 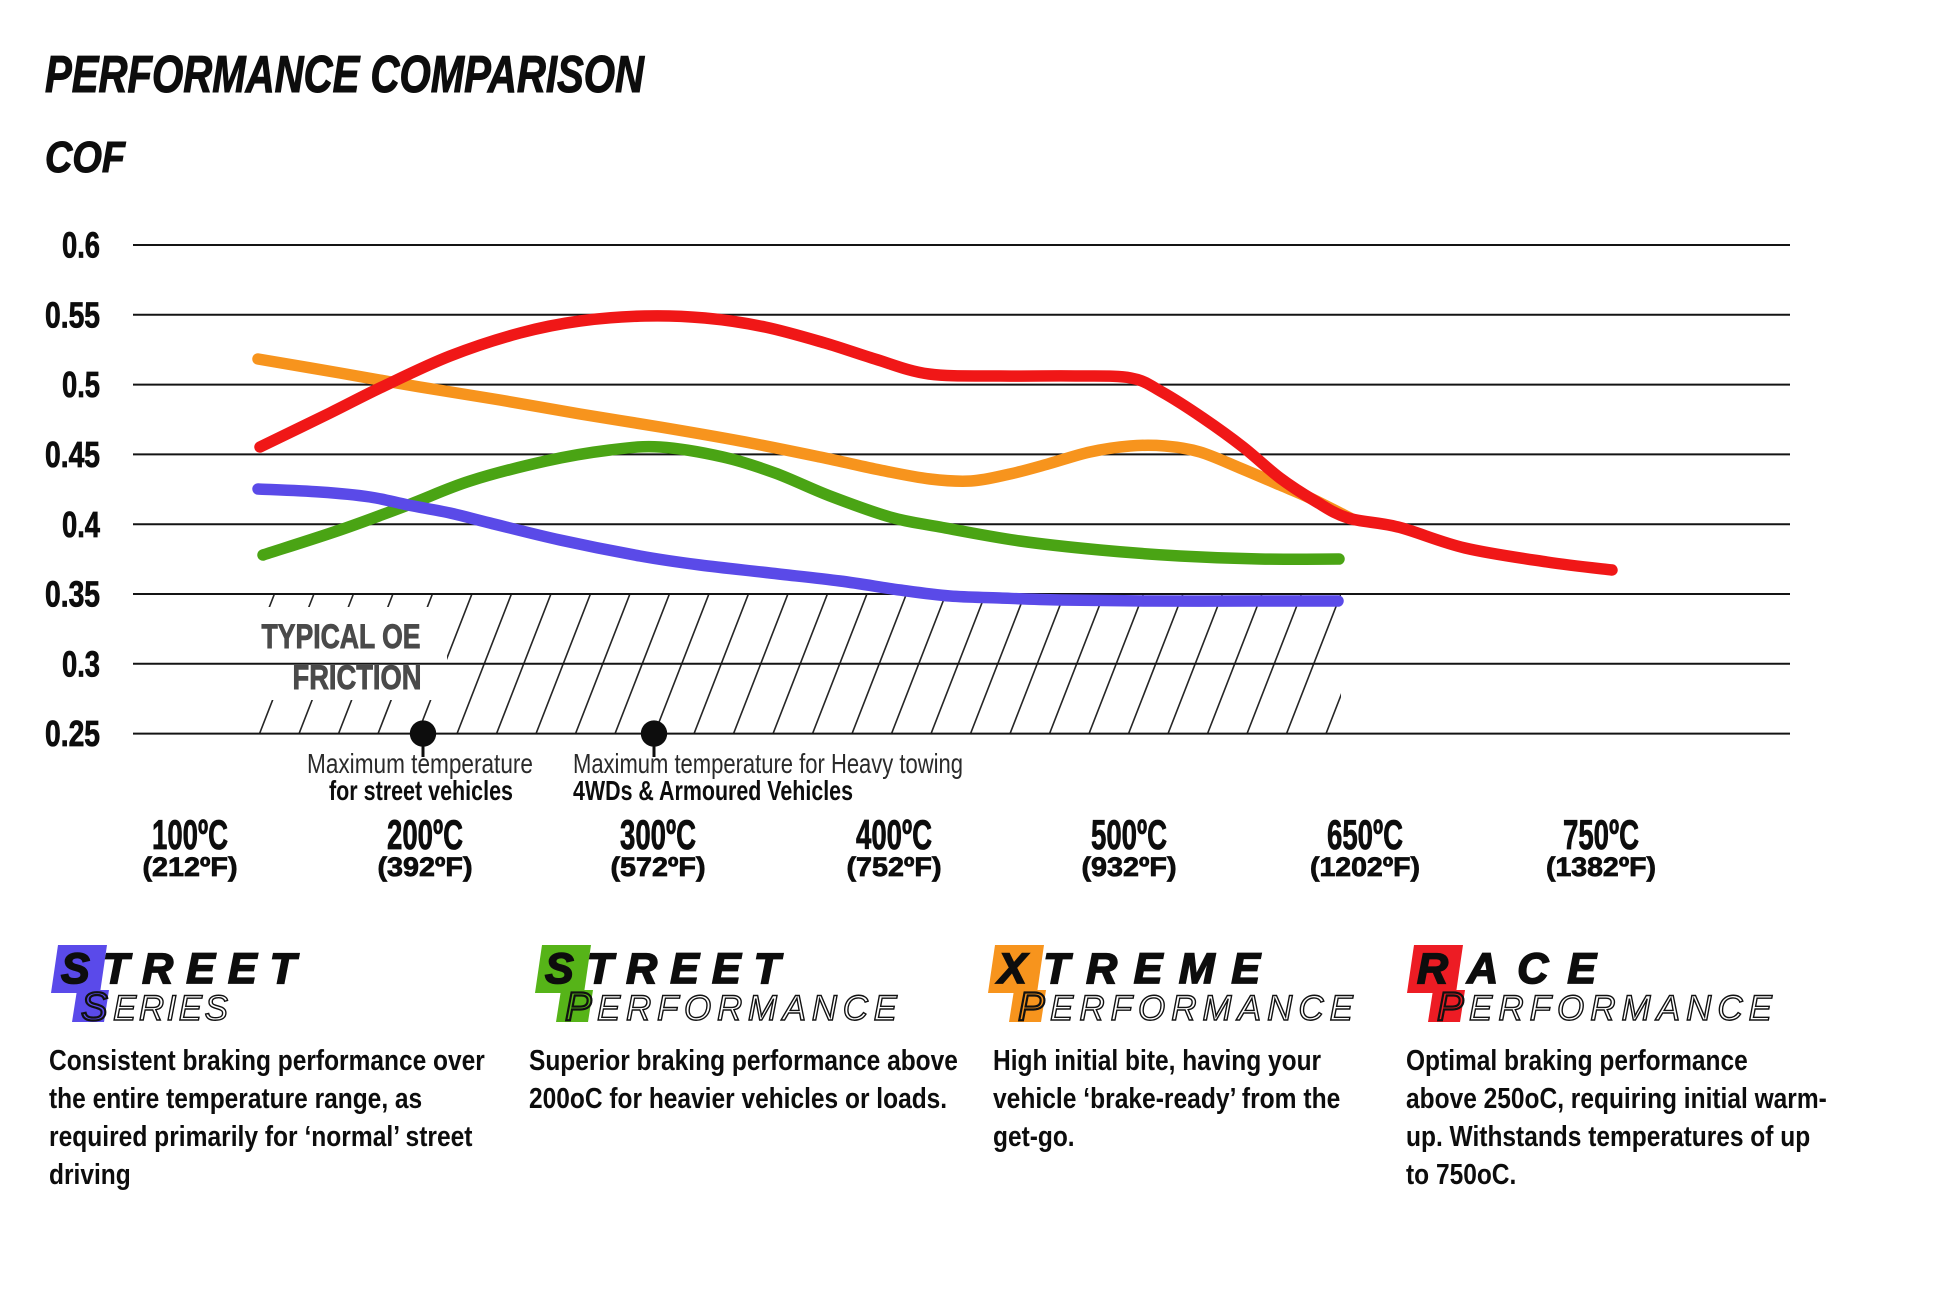 What do you see at coordinates (72, 594) in the screenshot?
I see `svg-text: 0.35` at bounding box center [72, 594].